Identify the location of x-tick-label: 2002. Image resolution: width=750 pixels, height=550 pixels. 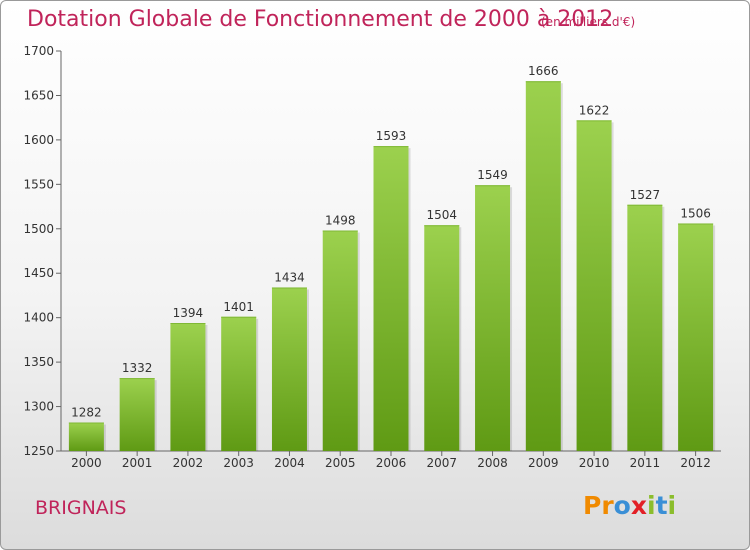
(188, 463).